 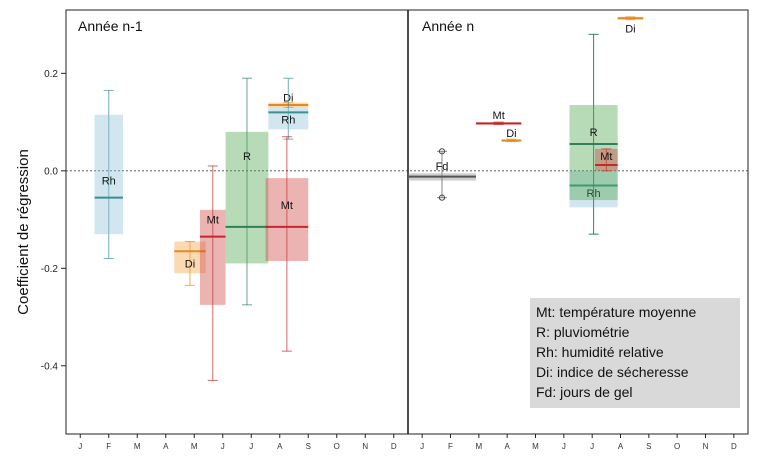 What do you see at coordinates (583, 332) in the screenshot?
I see `legend-entry: R: pluviométrie` at bounding box center [583, 332].